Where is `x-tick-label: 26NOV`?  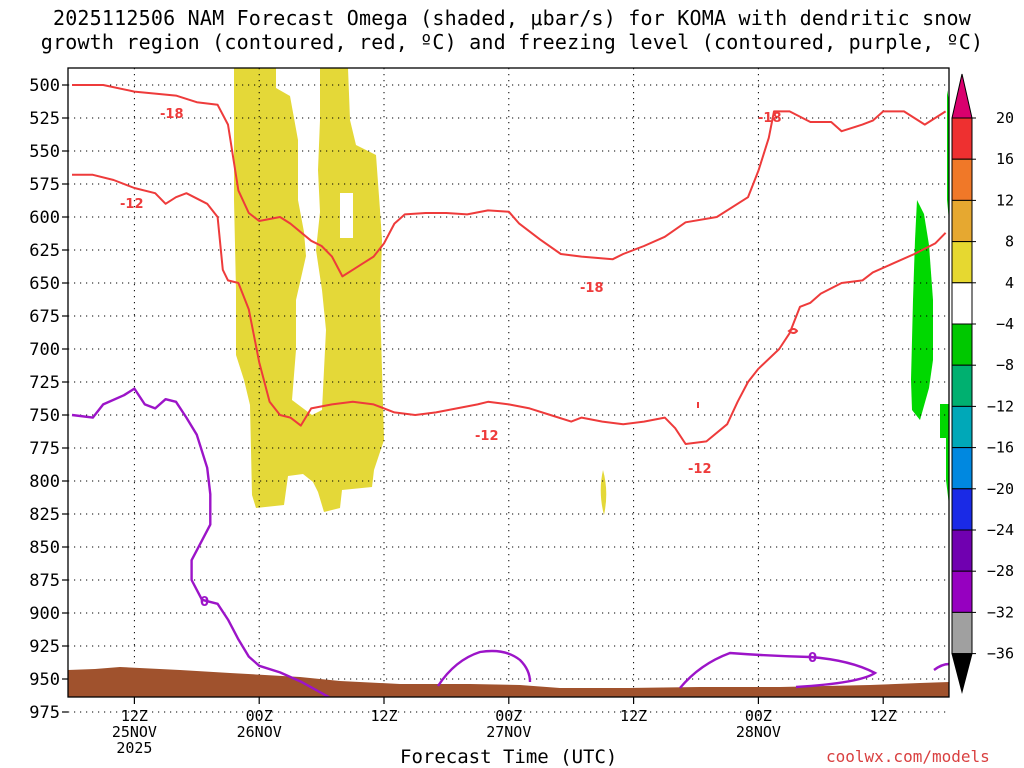 x-tick-label: 26NOV is located at coordinates (259, 732).